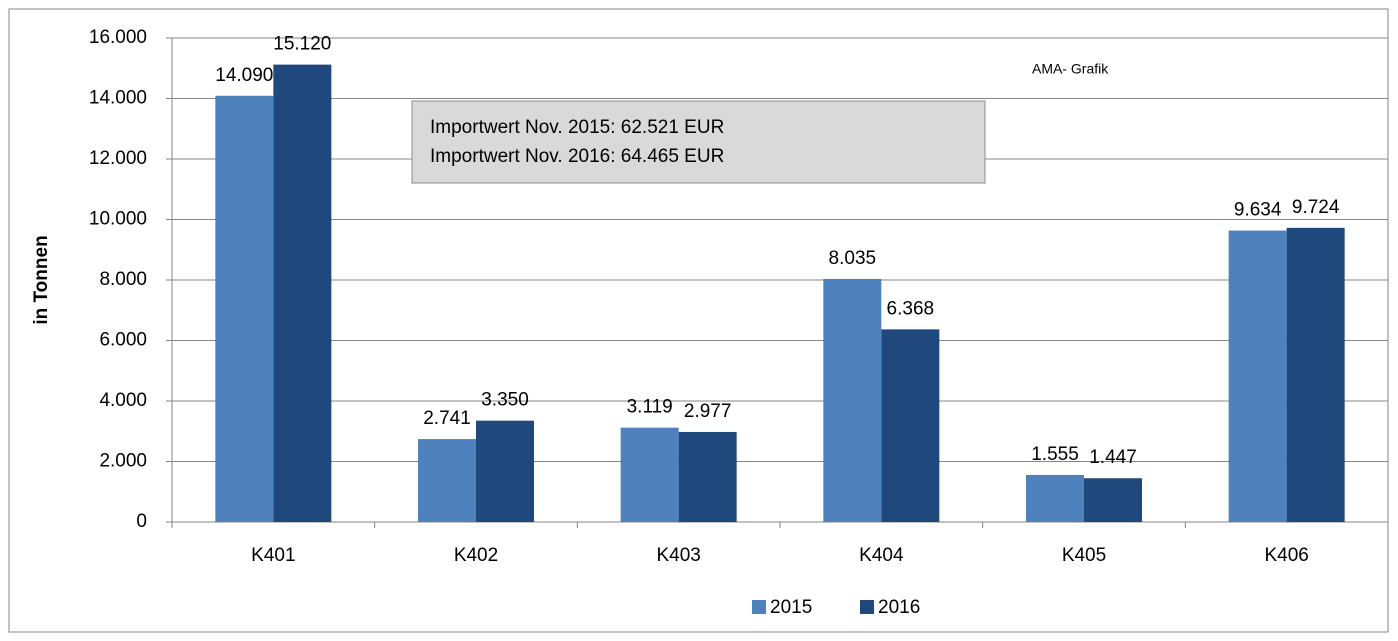  What do you see at coordinates (447, 418) in the screenshot?
I see `data-label: 2.741` at bounding box center [447, 418].